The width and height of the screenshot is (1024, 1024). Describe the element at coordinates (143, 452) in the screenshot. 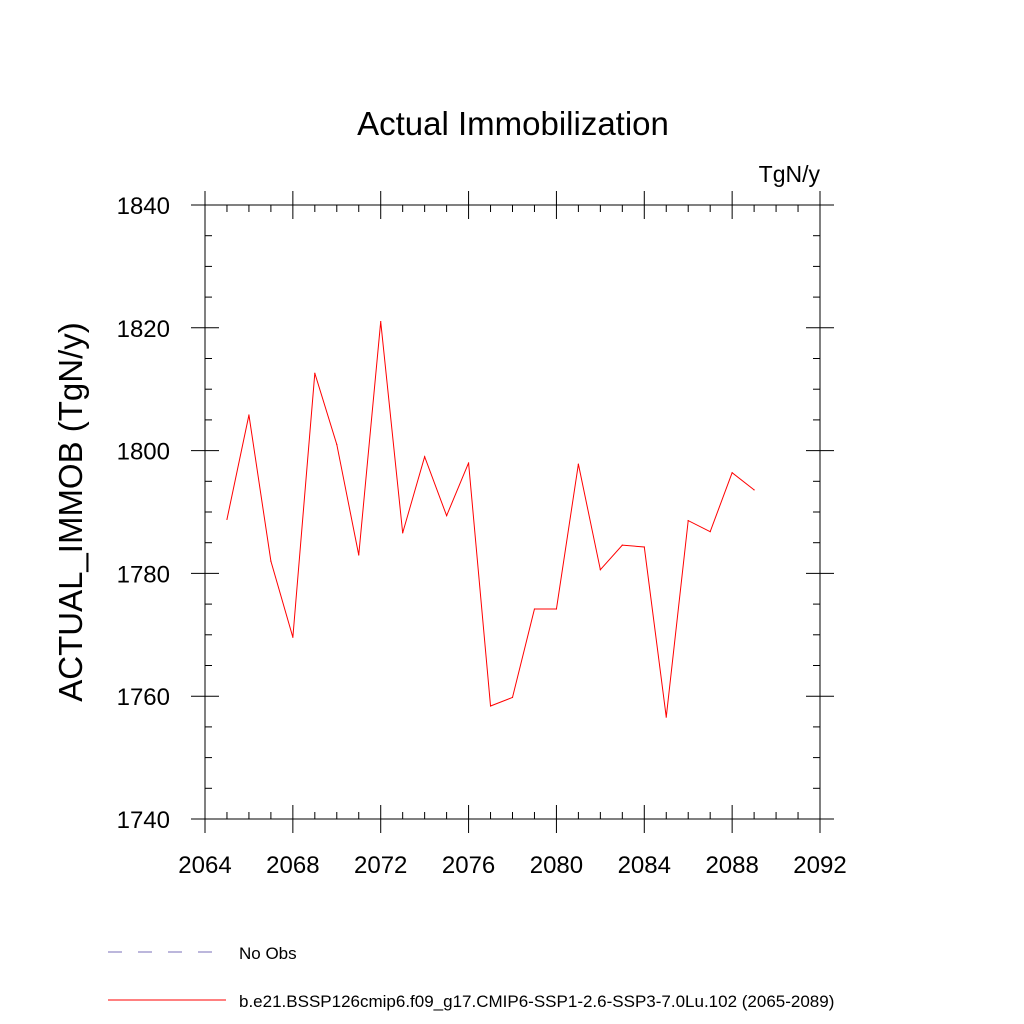

I see `y-tick-label: 1800` at that location.